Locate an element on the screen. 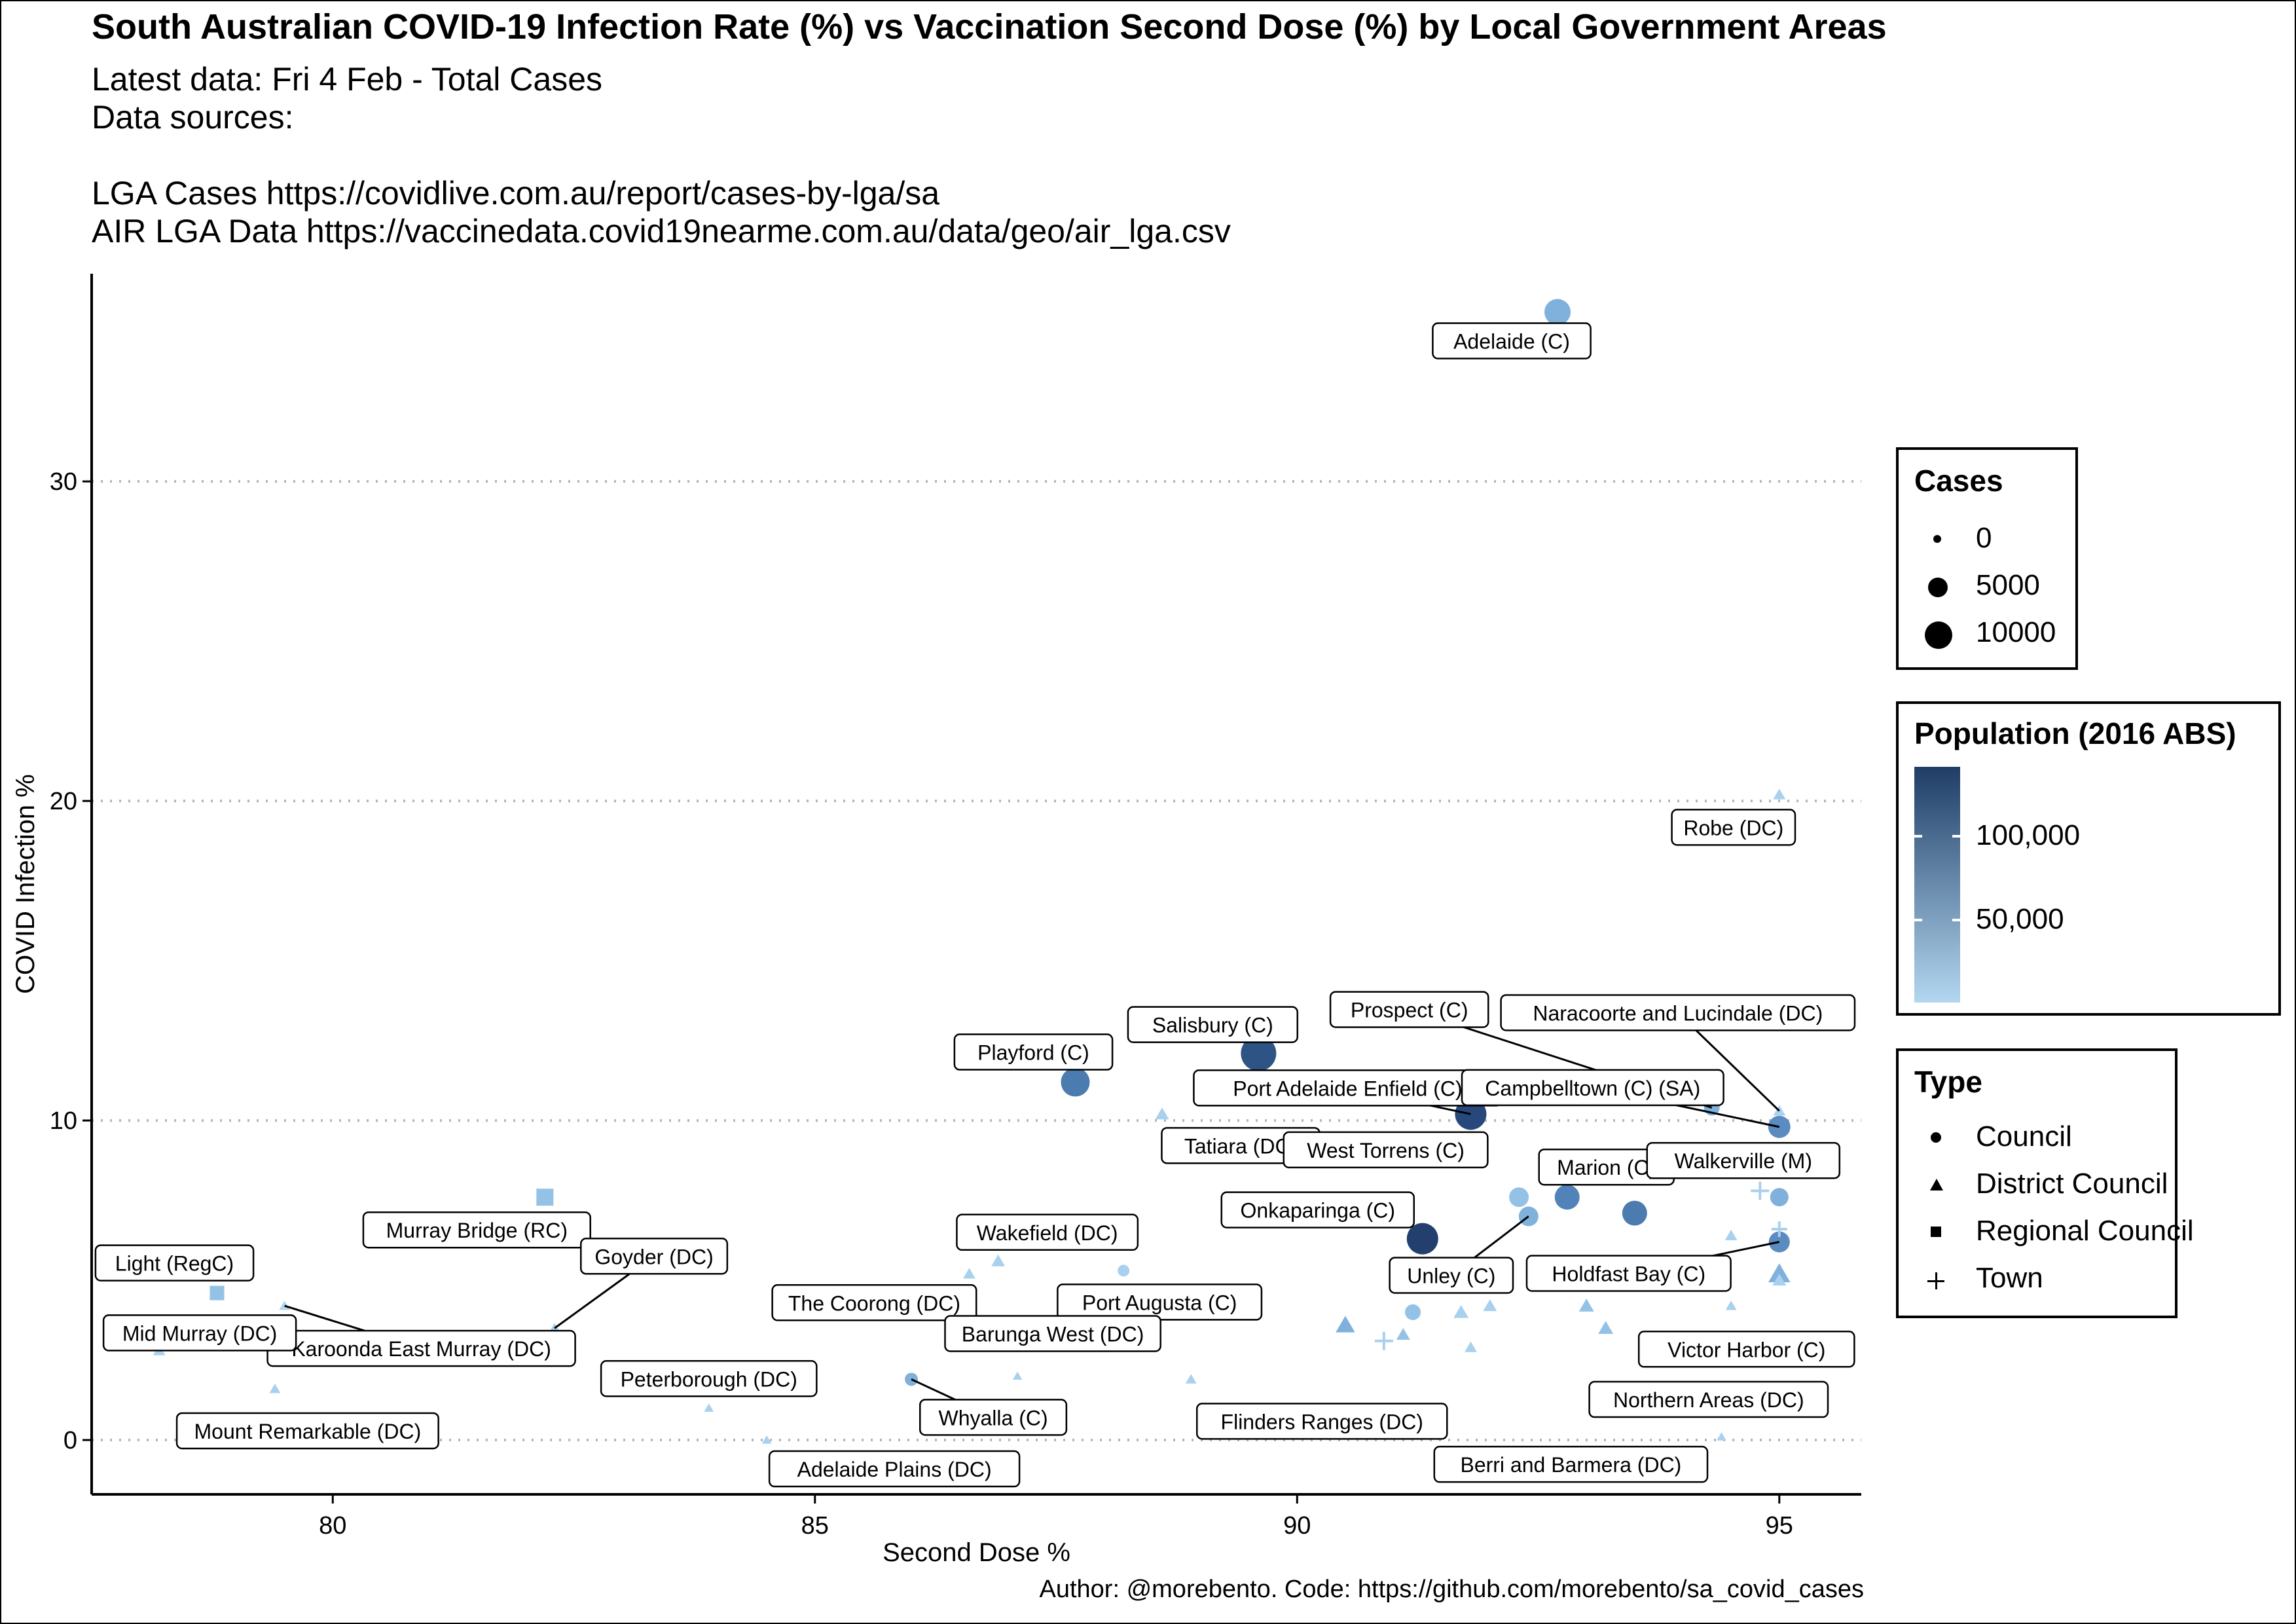  data-label-campbelltown-c-sa: Campbelltown (C) (SA) is located at coordinates (1592, 1088).